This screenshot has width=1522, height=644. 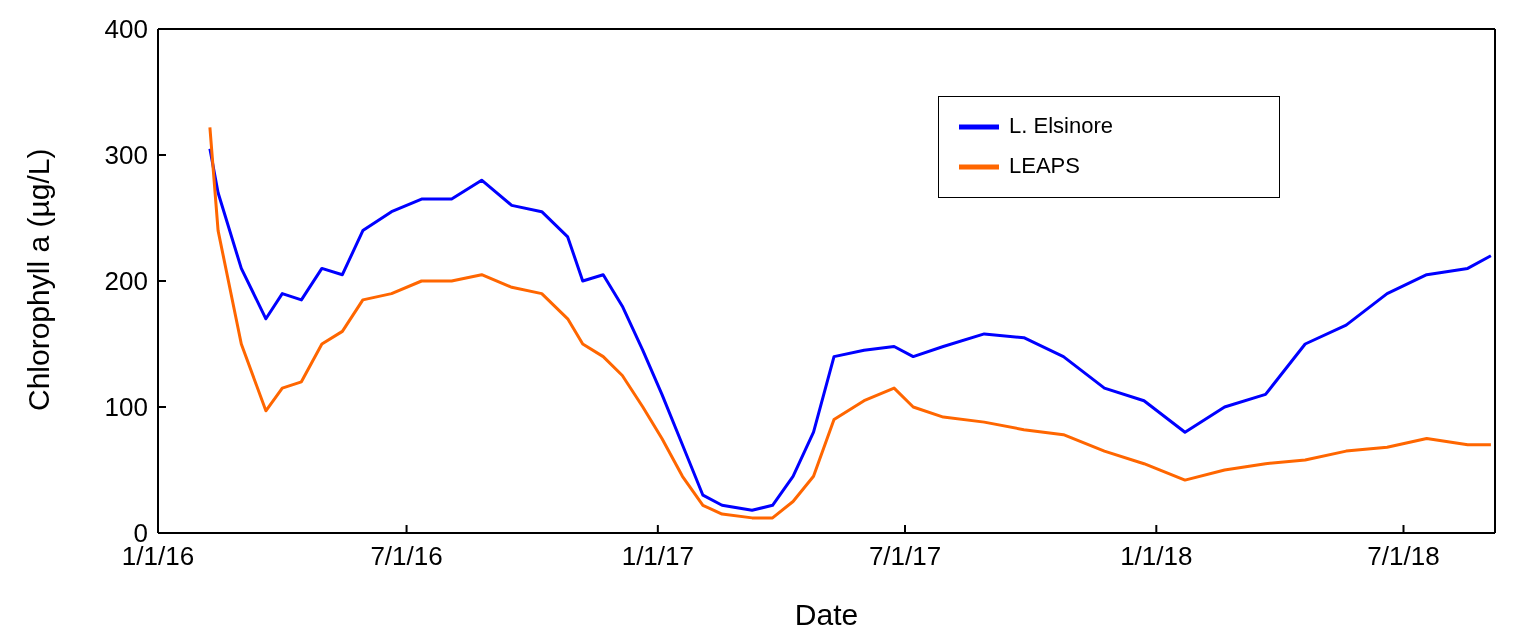 I want to click on y-tick-label: 100, so click(x=126, y=407).